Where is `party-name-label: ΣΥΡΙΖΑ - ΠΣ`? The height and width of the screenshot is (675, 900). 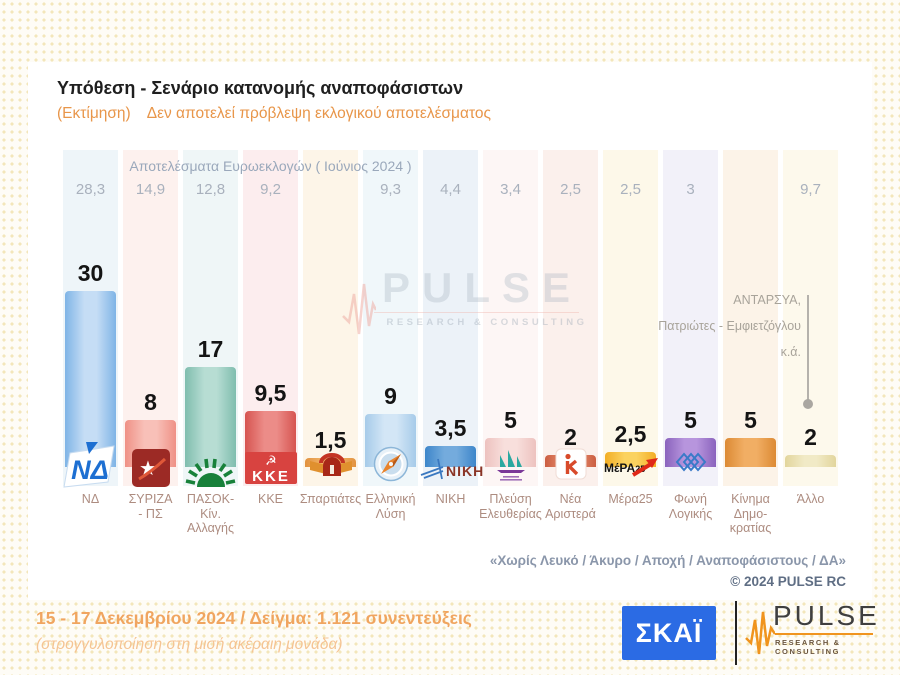 party-name-label: ΣΥΡΙΖΑ - ΠΣ is located at coordinates (150, 506).